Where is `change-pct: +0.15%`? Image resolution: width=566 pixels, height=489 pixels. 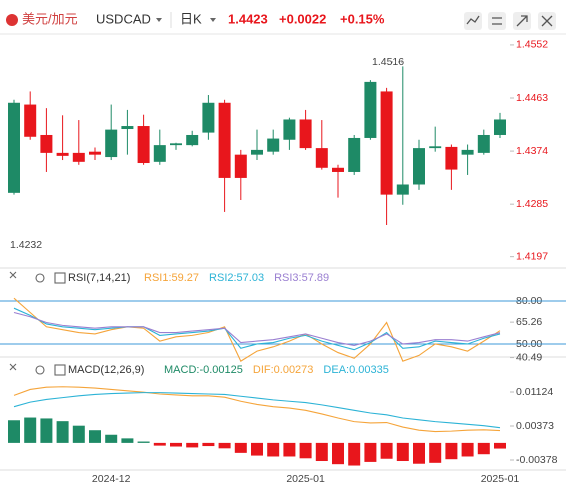 change-pct: +0.15% is located at coordinates (362, 18).